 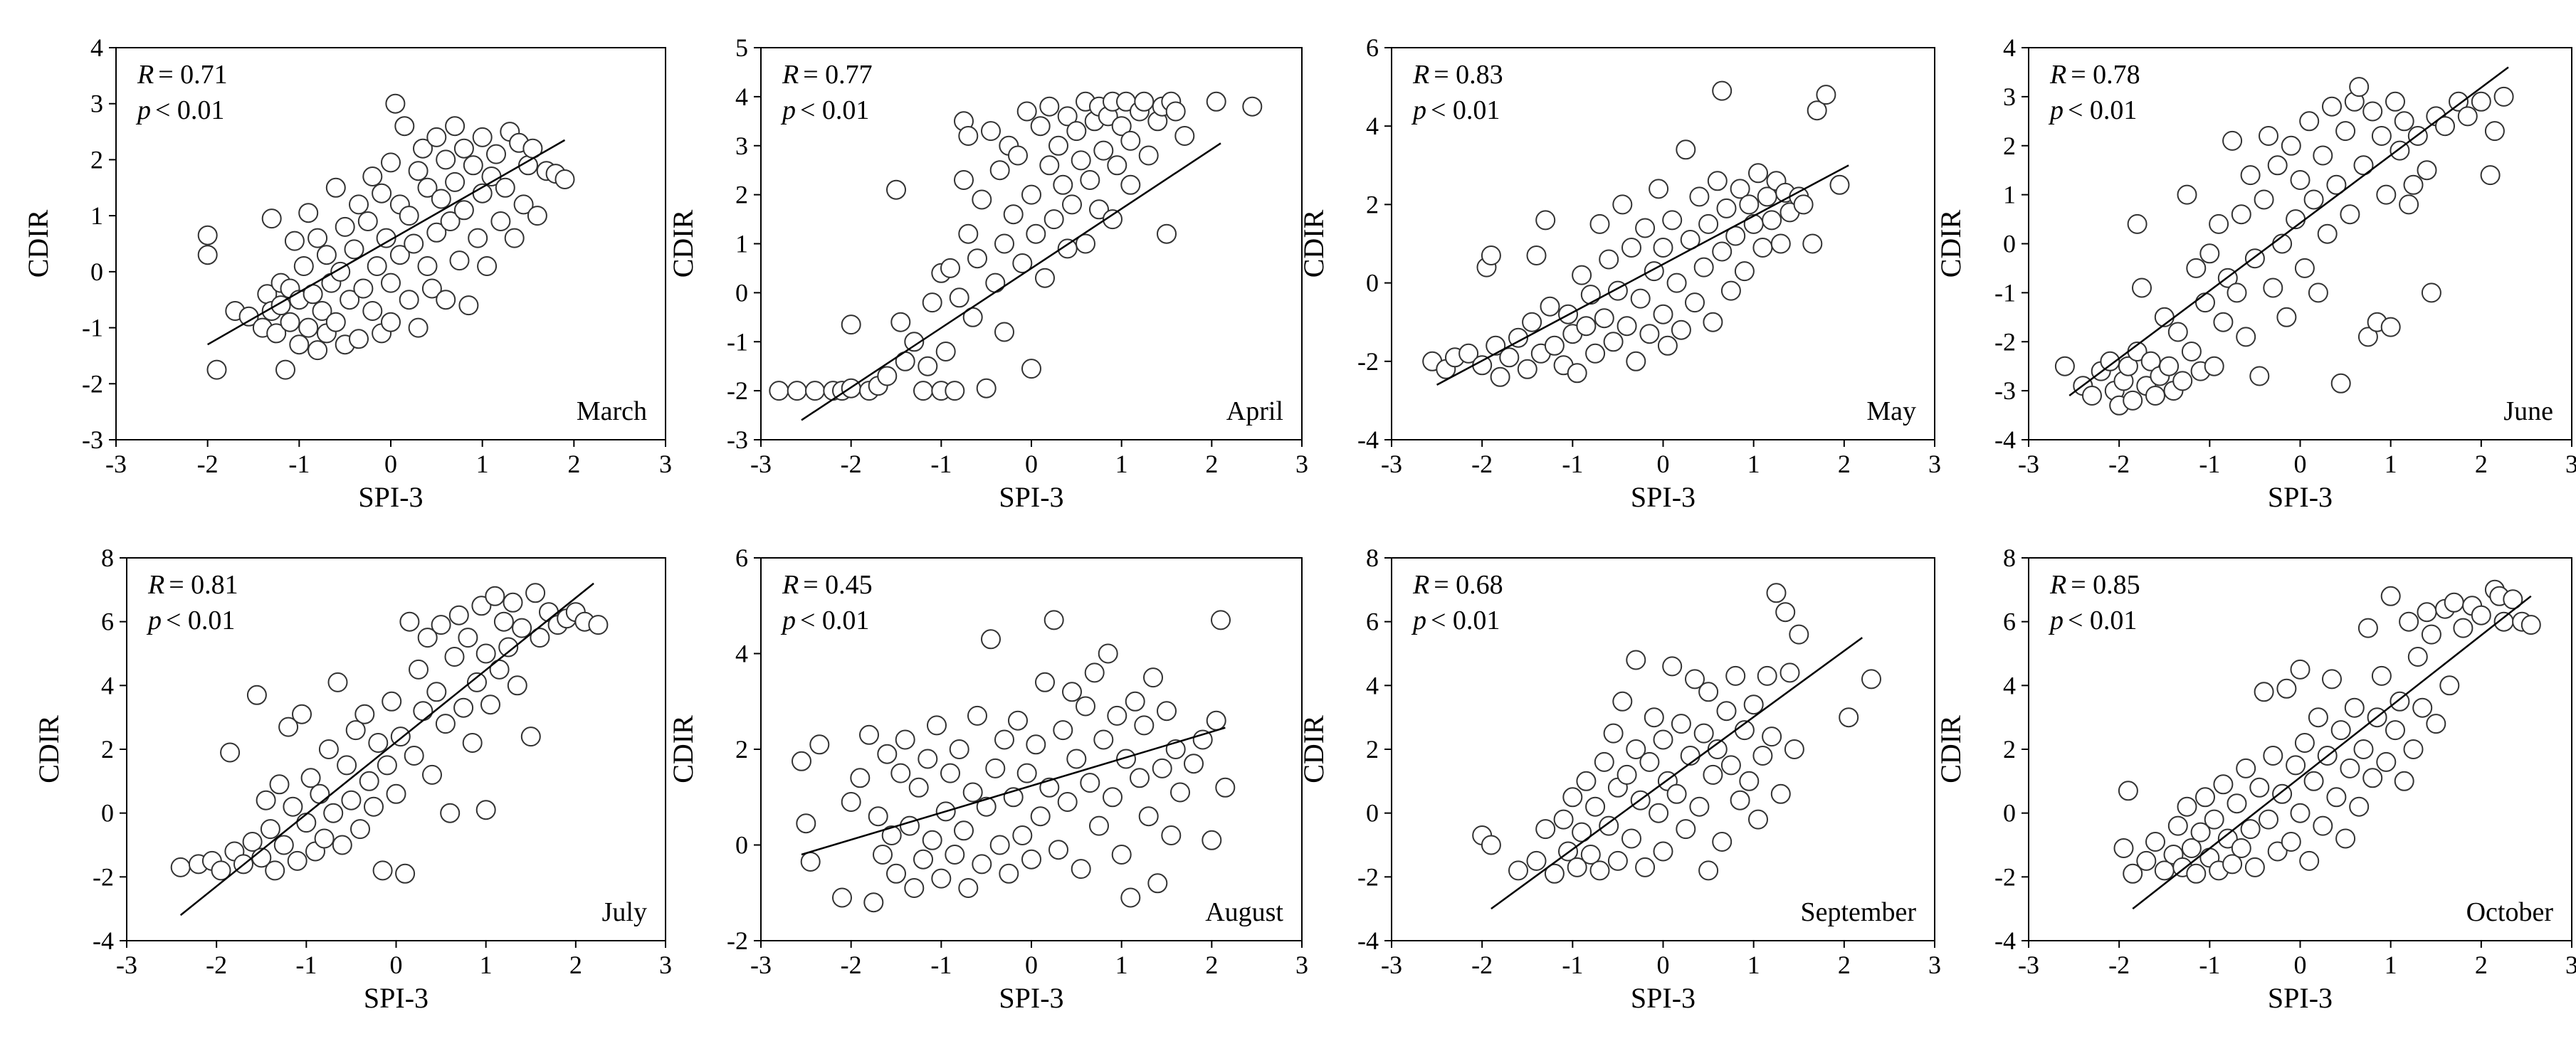 I want to click on correlation-r: R = 0.83, so click(x=1458, y=75).